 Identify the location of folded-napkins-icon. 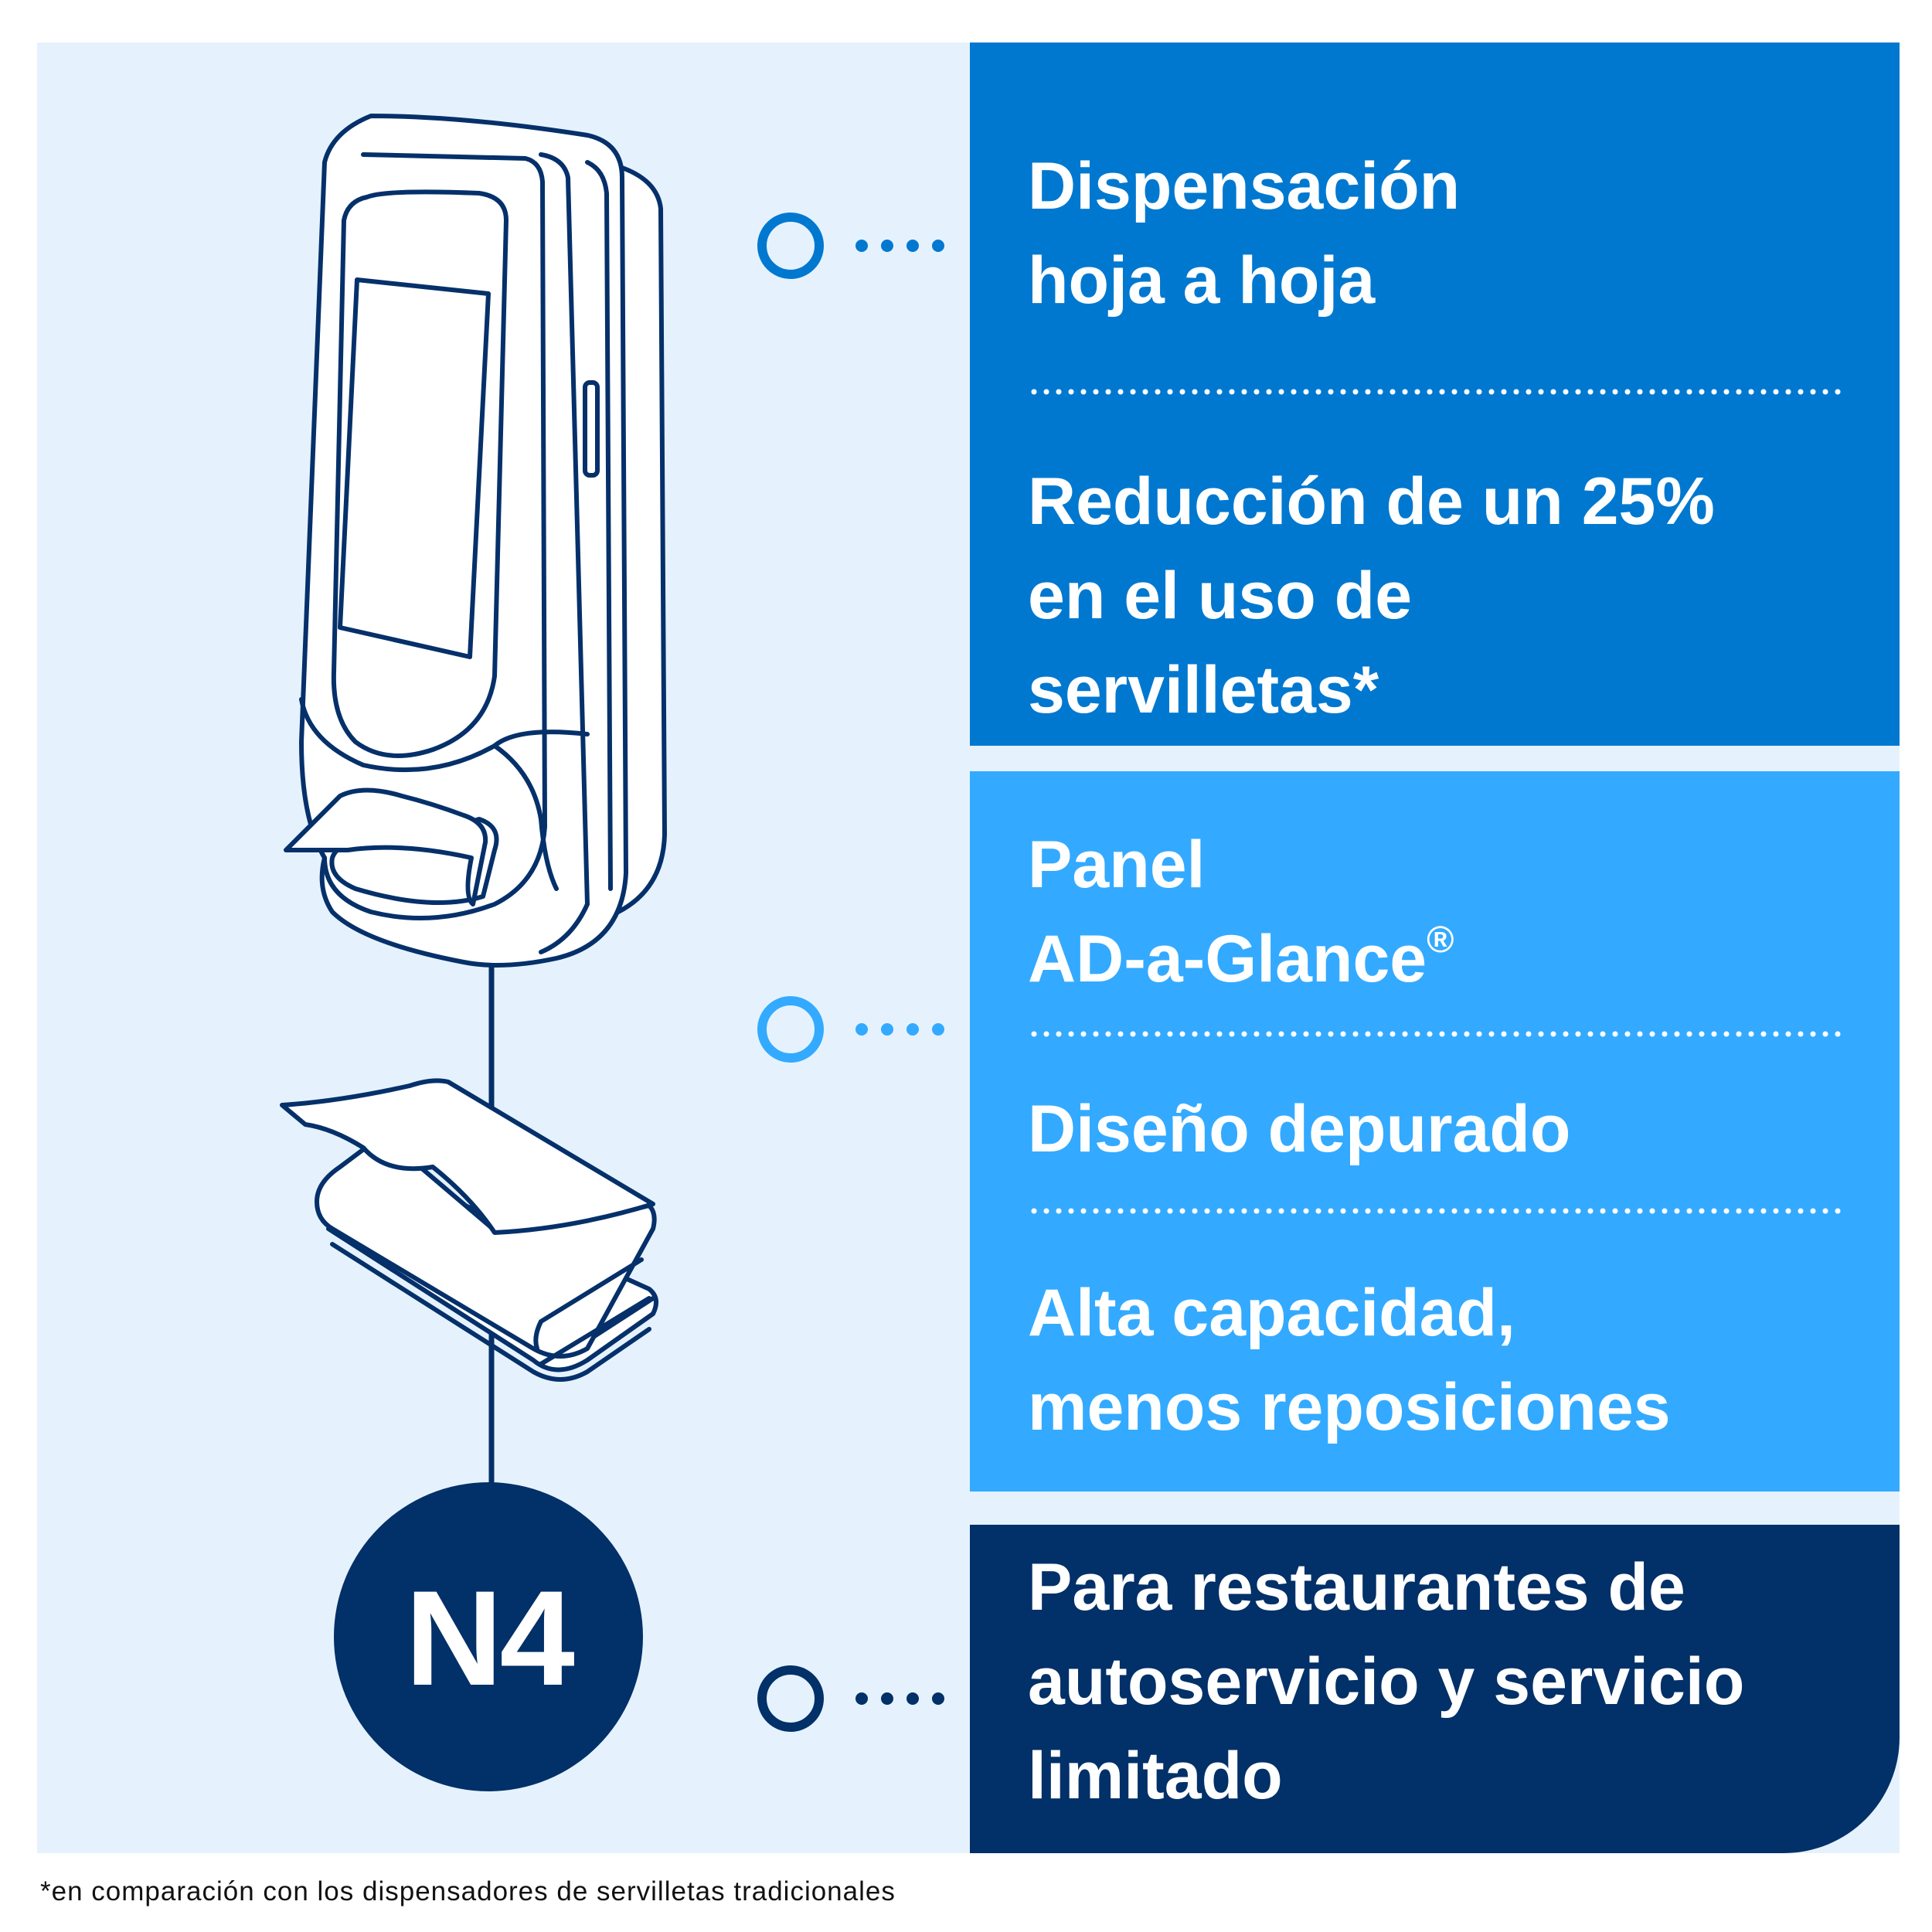
(469, 1230).